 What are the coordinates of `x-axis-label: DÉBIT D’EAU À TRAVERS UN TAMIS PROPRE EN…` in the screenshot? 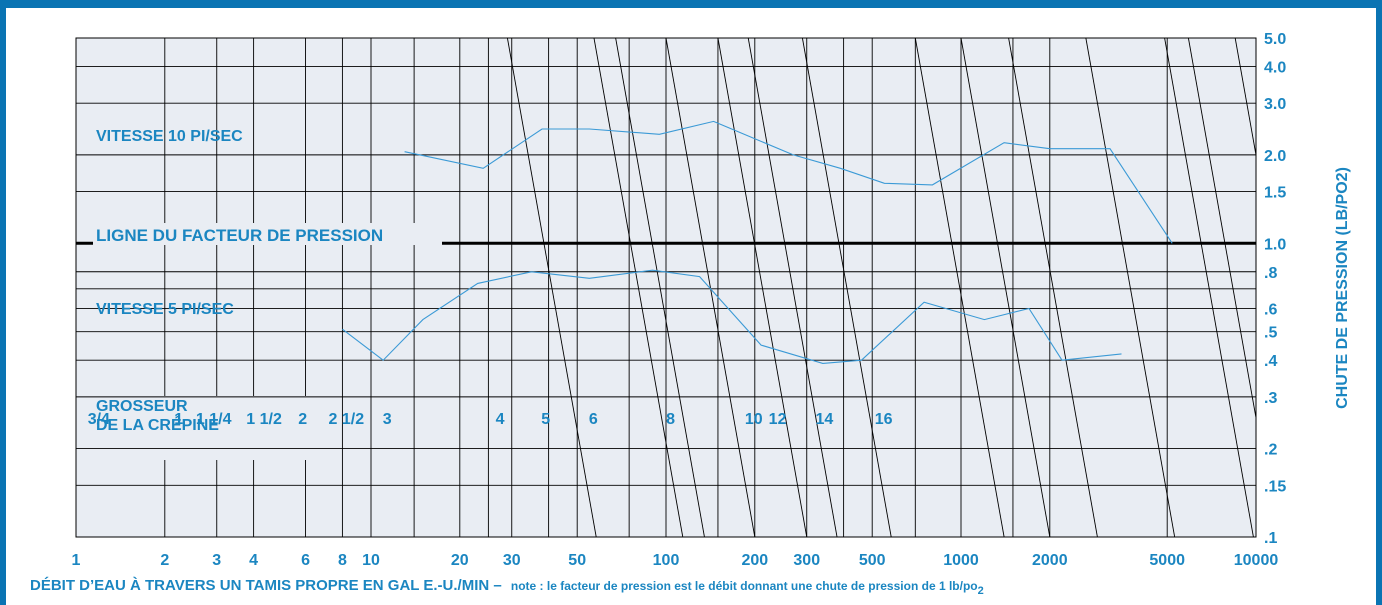 It's located at (507, 587).